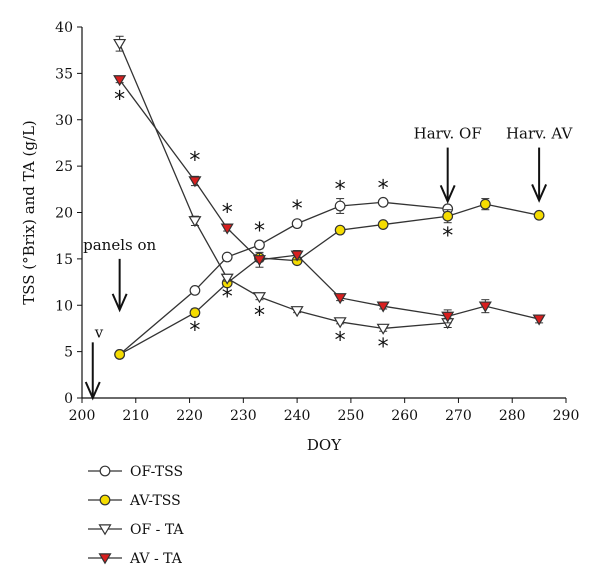 The height and width of the screenshot is (579, 600). I want to click on x-tick-label: 230, so click(243, 416).